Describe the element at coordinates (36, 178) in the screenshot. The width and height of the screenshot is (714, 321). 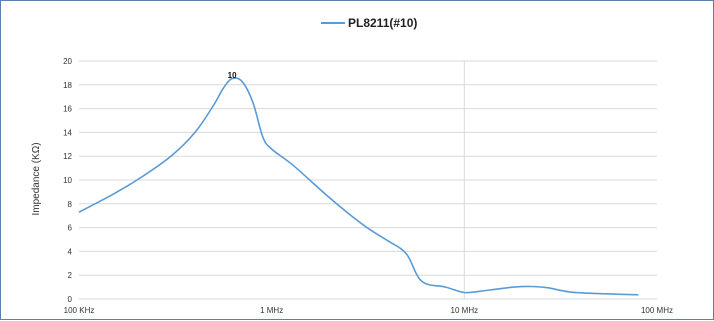
I see `y-axis-label: Impedance (KΩ)` at that location.